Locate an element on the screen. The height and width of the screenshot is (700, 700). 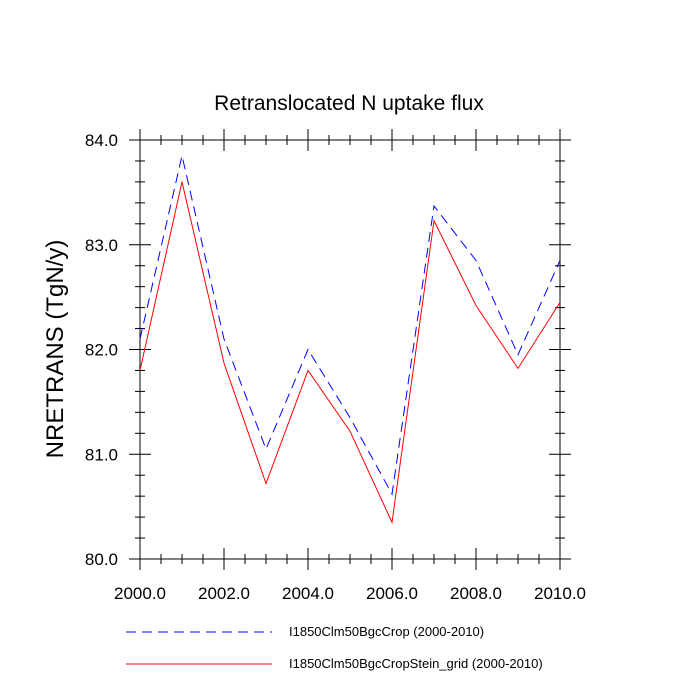
x-tick-label: 2006.0 is located at coordinates (392, 593).